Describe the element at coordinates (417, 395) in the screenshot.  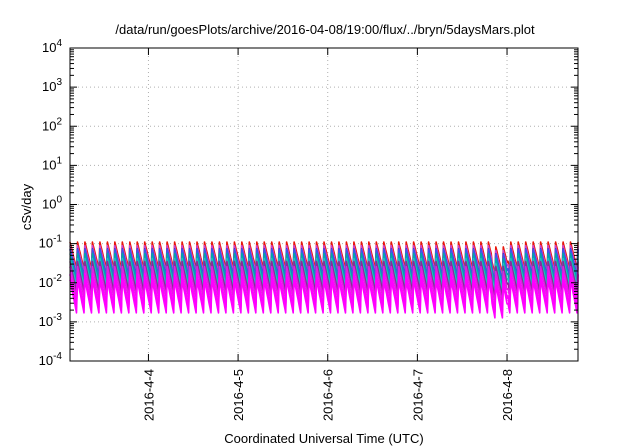
I see `x-tick-label: 2016-4-7` at that location.